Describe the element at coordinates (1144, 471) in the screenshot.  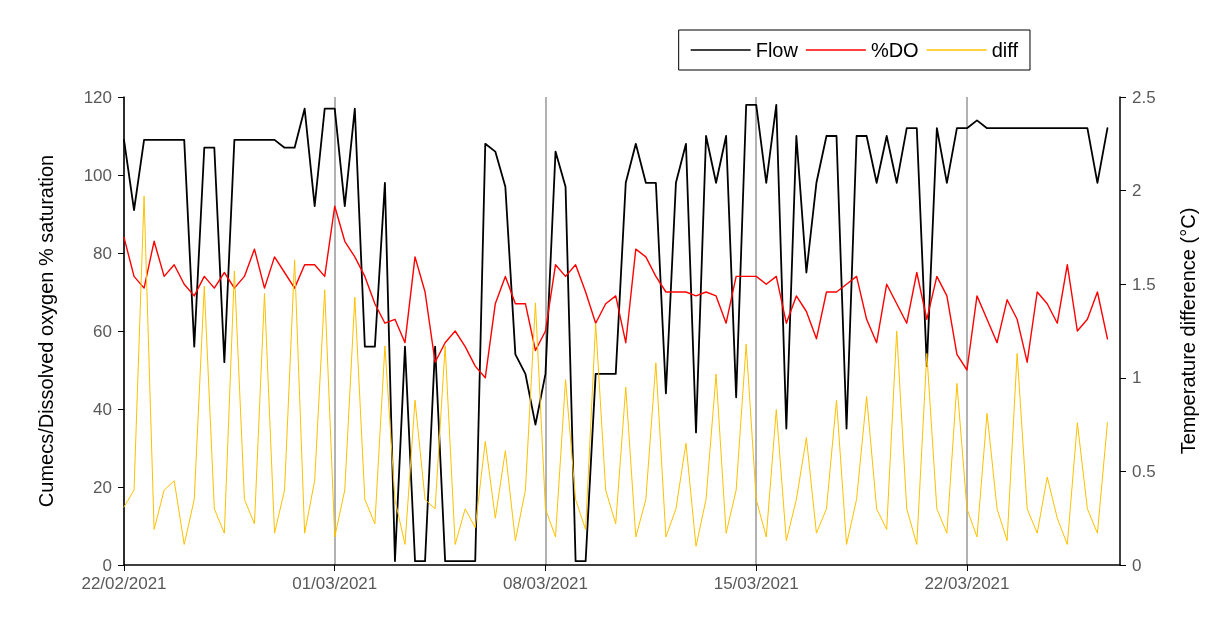
I see `y2-tick-label: 0.5` at that location.